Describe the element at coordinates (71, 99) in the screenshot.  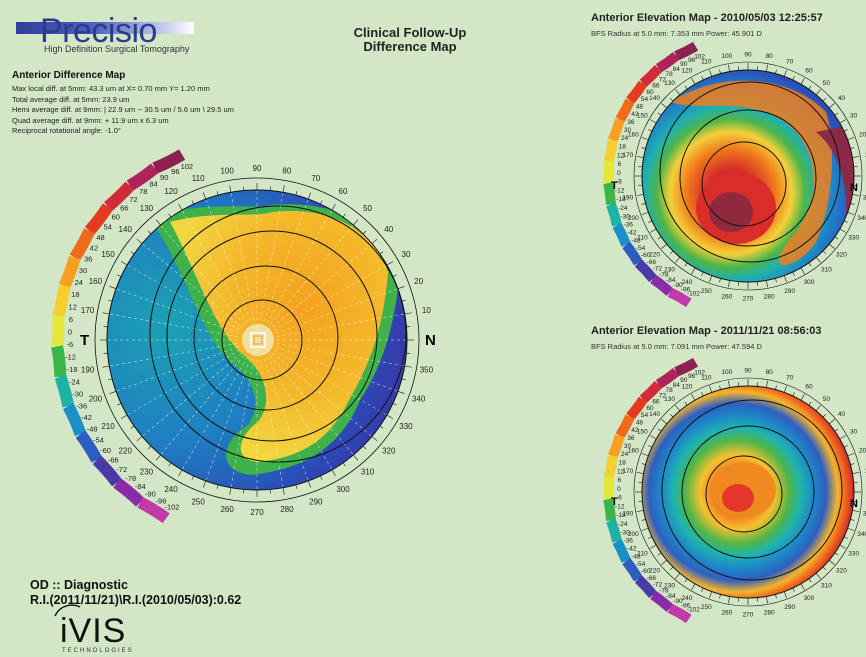
I see `stat-total-average: Total average diff. at 5mm: 23.9 um` at that location.